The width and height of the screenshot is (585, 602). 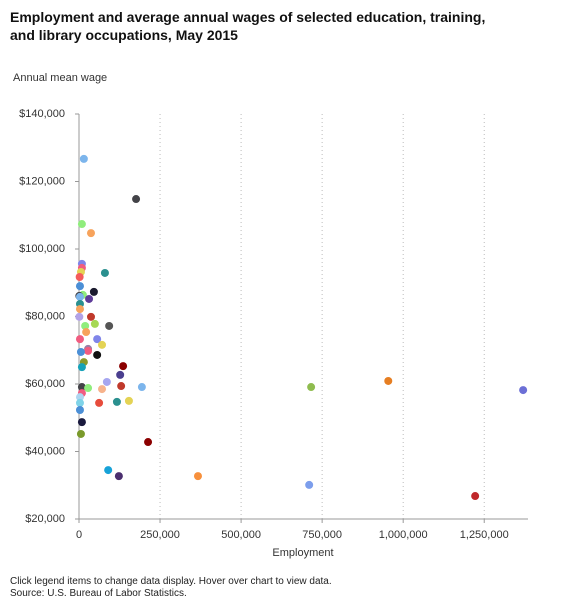 What do you see at coordinates (45, 316) in the screenshot?
I see `y-tick-label: $80,000` at bounding box center [45, 316].